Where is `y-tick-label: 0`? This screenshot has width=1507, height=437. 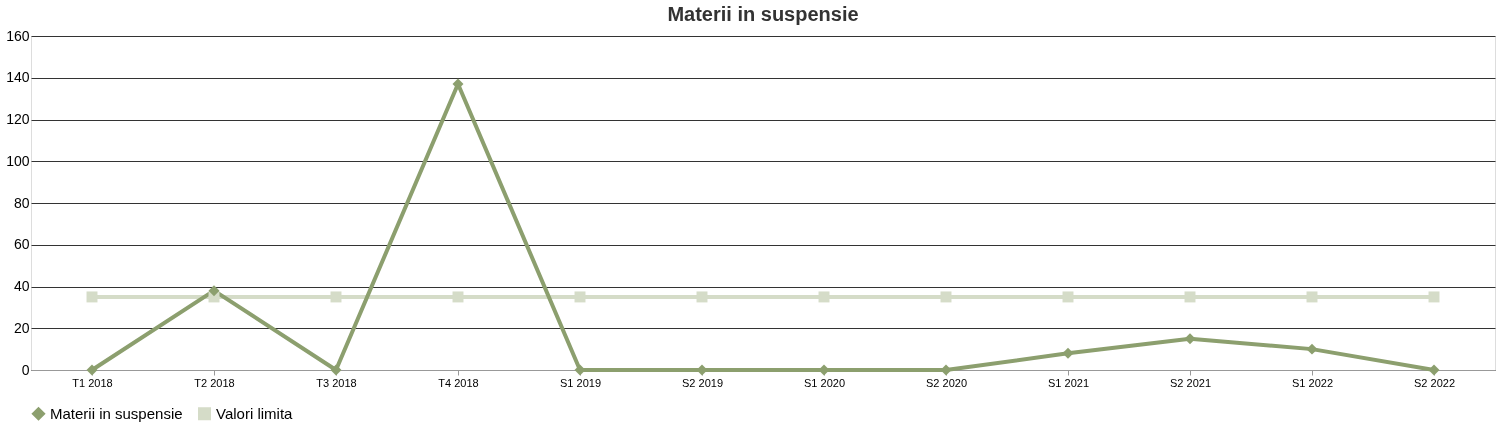 y-tick-label: 0 is located at coordinates (25, 369).